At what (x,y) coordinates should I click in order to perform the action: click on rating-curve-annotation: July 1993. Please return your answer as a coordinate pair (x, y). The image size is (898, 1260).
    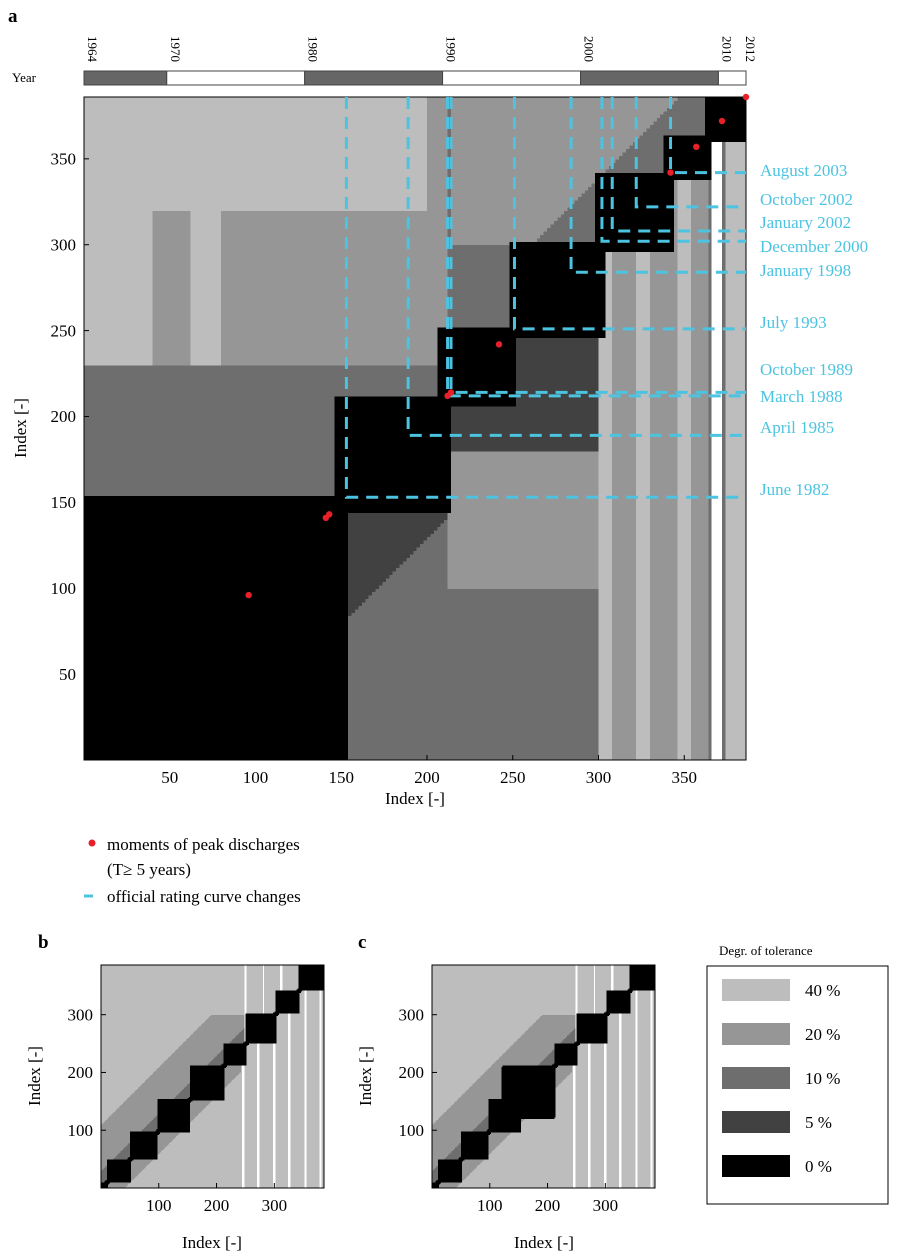
    Looking at the image, I should click on (793, 322).